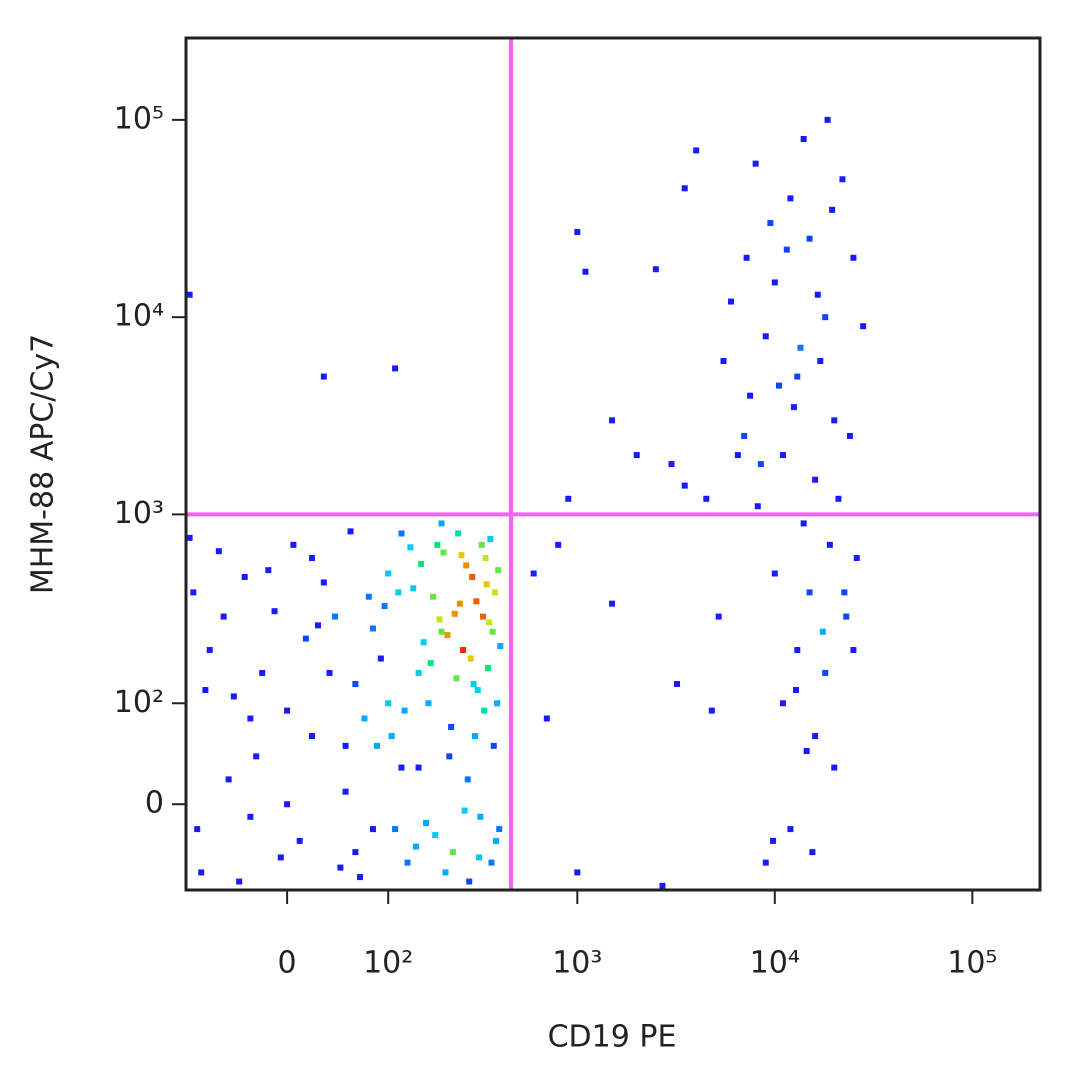  What do you see at coordinates (139, 513) in the screenshot?
I see `y-tick-label: 10³` at bounding box center [139, 513].